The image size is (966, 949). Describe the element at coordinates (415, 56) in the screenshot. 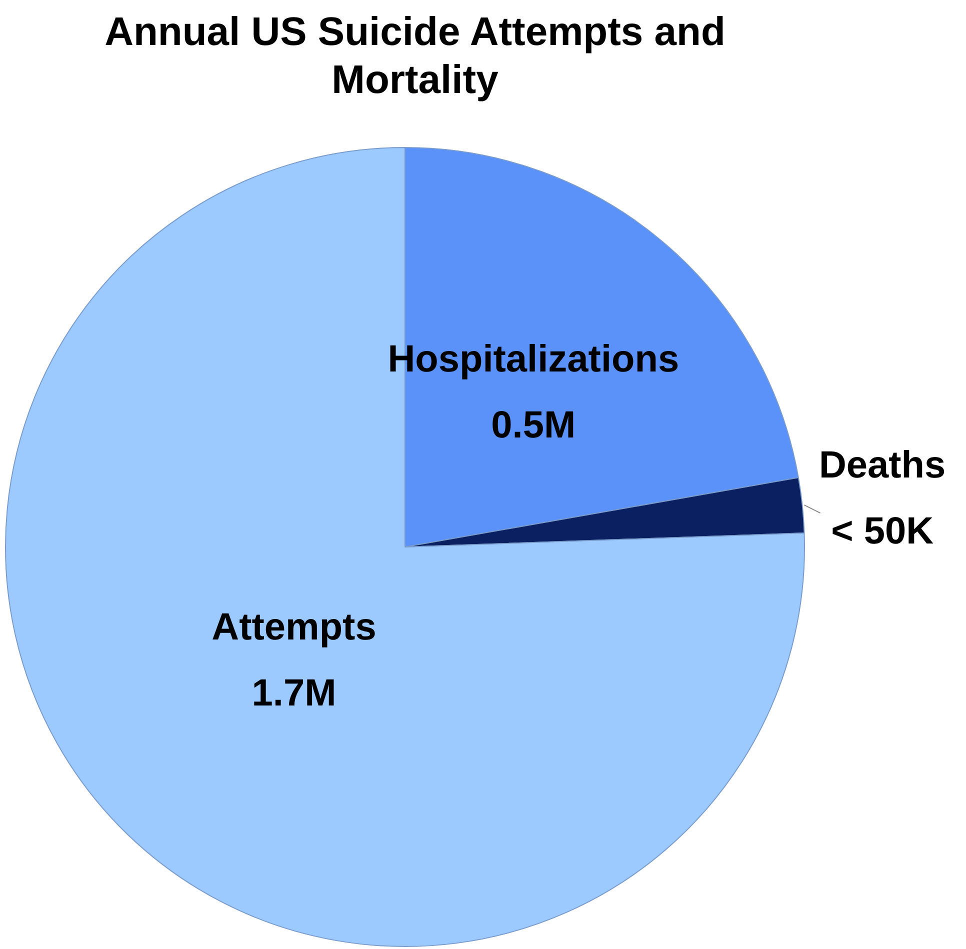

I see `chart-title: Annual US Suicide Attempts and Mortality` at that location.